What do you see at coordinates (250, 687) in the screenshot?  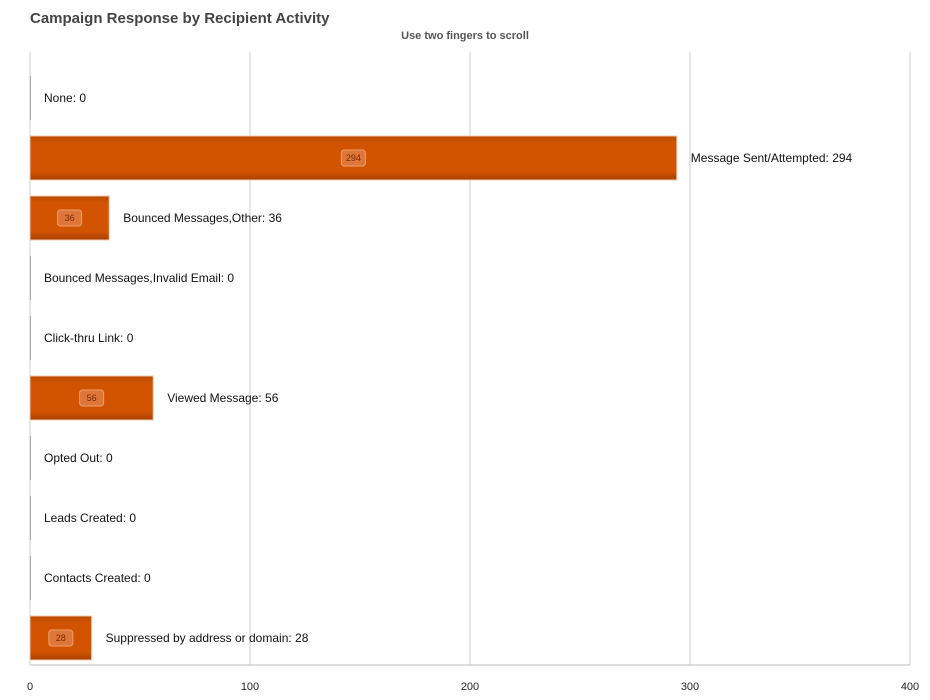 I see `x-tick-label: 100` at bounding box center [250, 687].